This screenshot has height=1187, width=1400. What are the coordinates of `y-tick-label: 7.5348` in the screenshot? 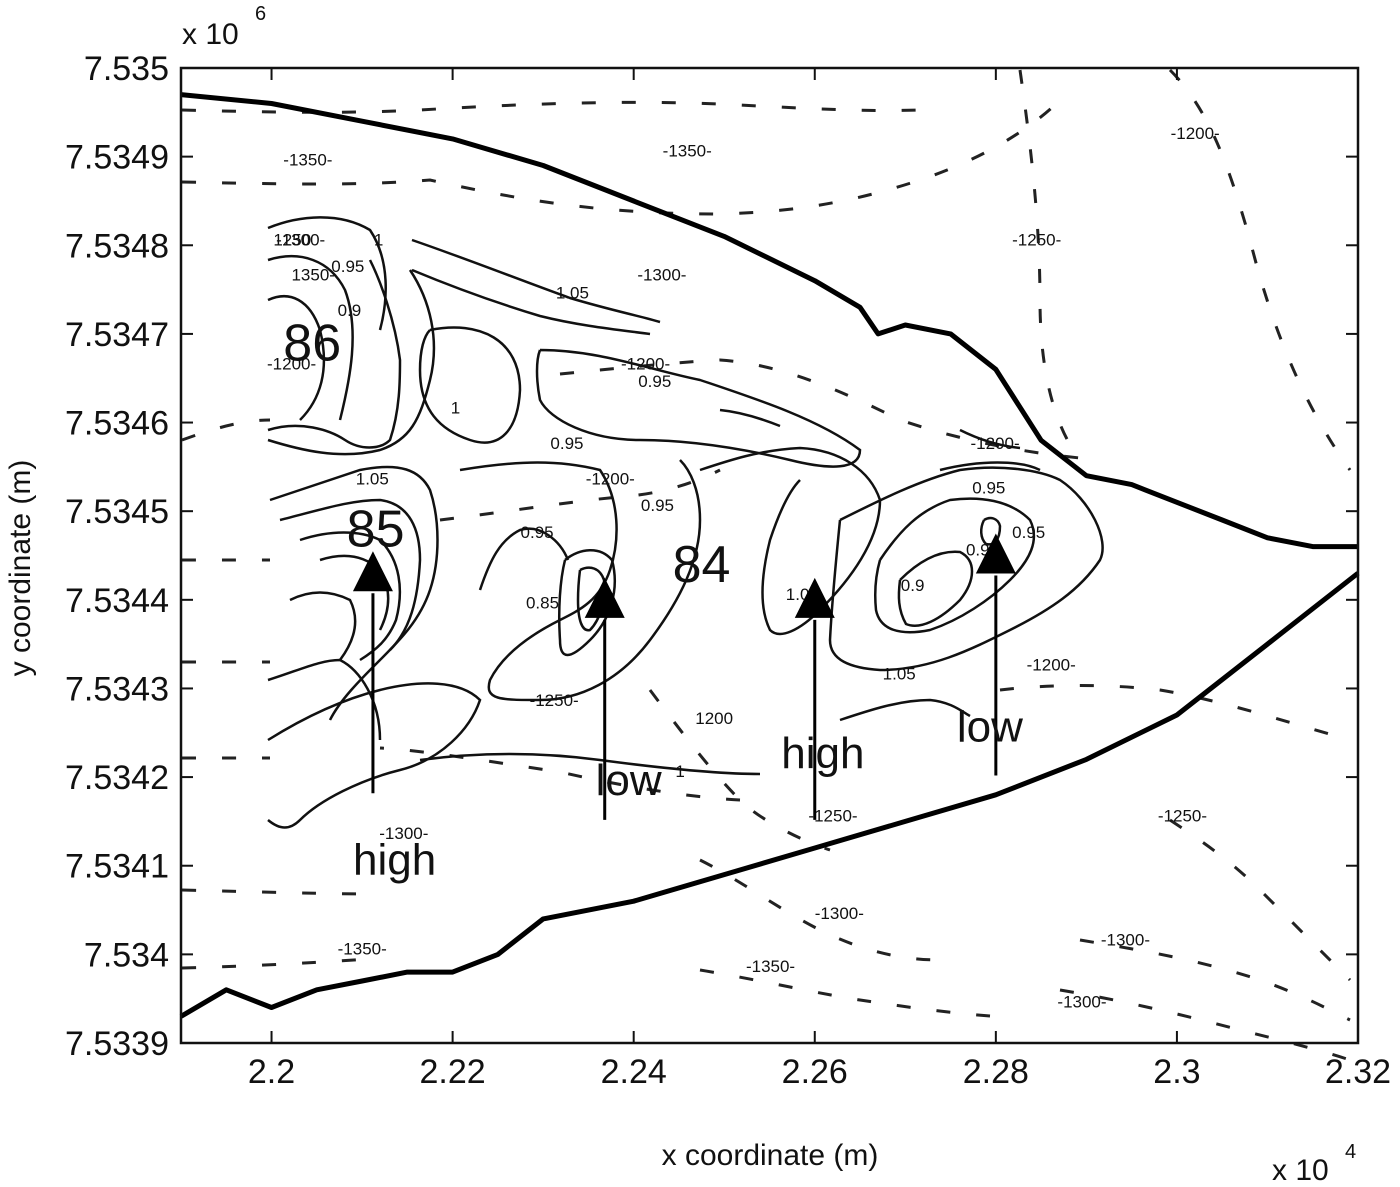 It's located at (117, 246).